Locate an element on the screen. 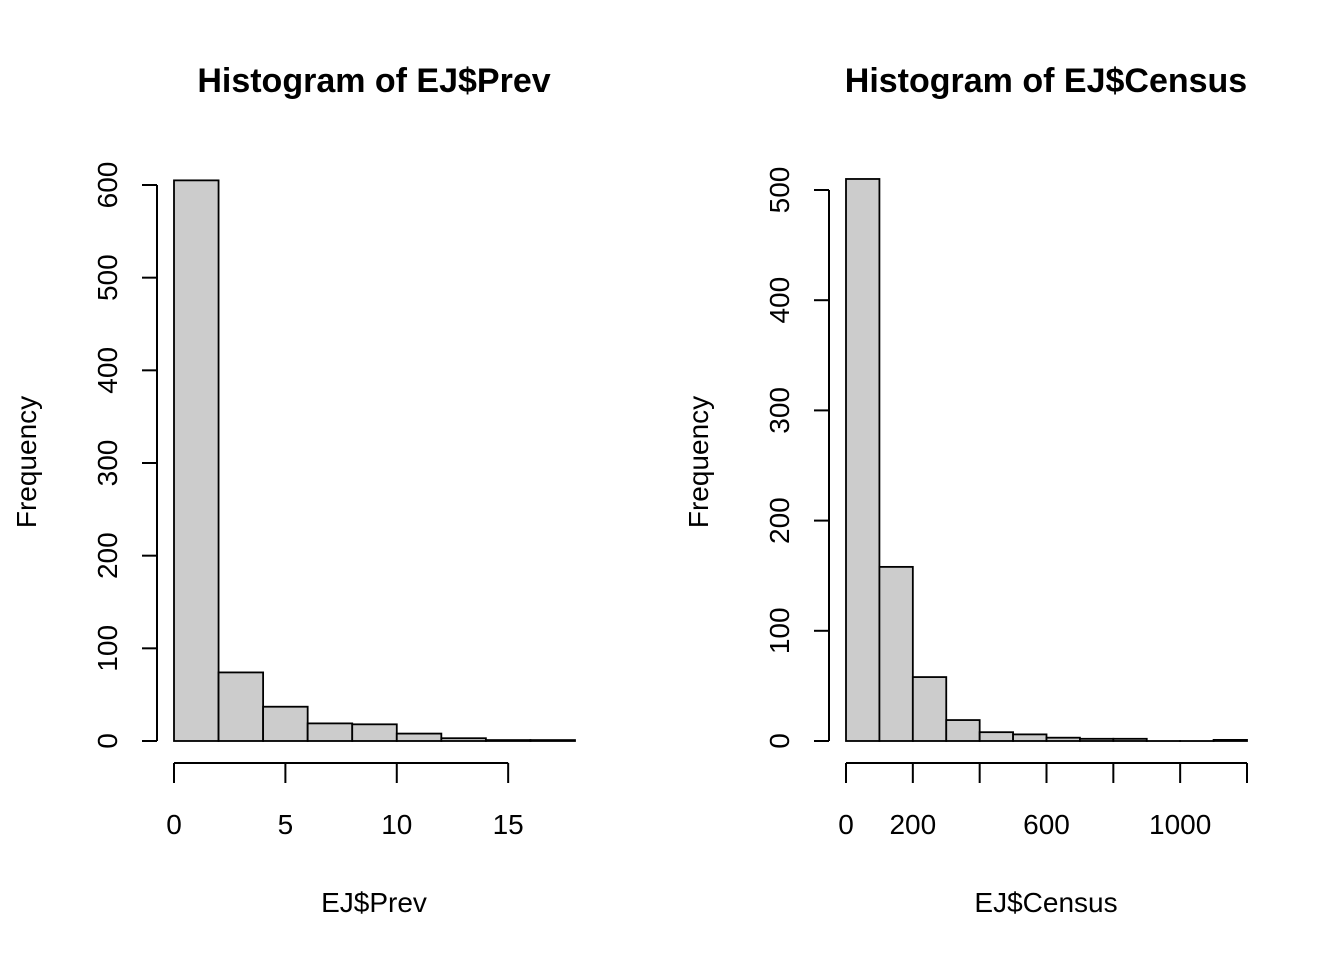  chart-title-prev: Histogram of EJ$Prev is located at coordinates (373, 81).